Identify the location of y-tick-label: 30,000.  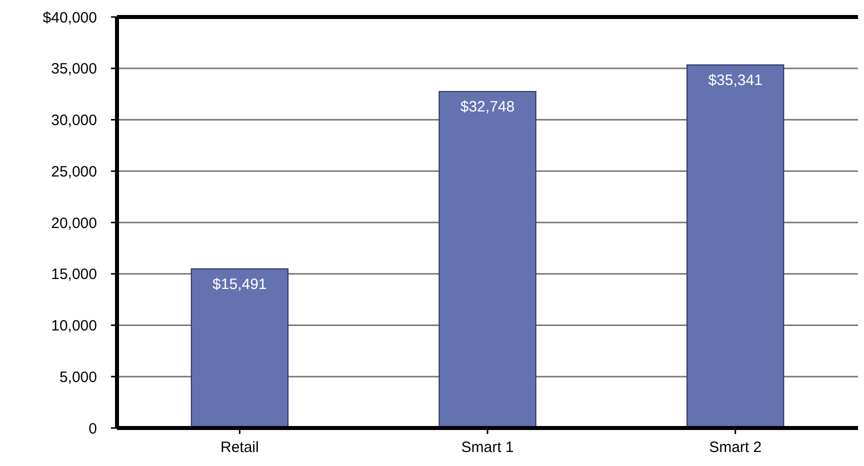
(74, 120).